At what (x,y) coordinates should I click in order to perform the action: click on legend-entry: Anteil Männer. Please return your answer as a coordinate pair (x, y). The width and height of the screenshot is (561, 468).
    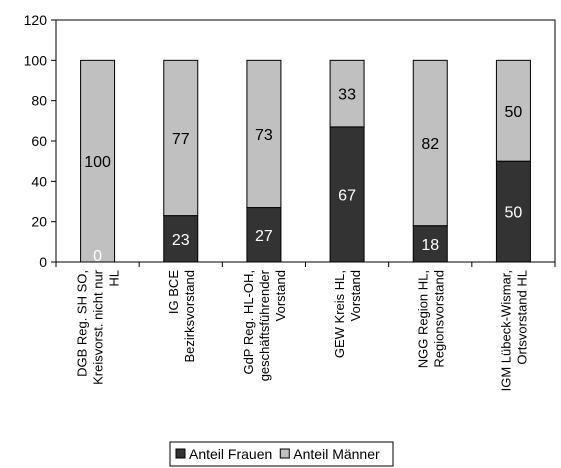
    Looking at the image, I should click on (336, 454).